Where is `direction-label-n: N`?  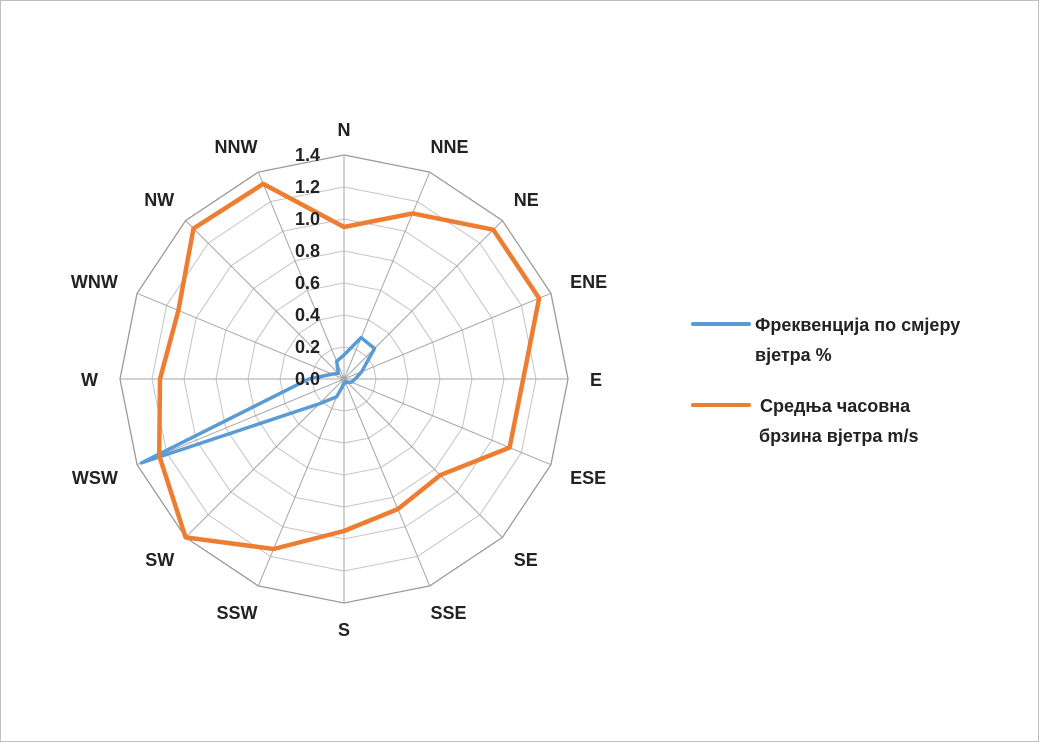
direction-label-n: N is located at coordinates (344, 130).